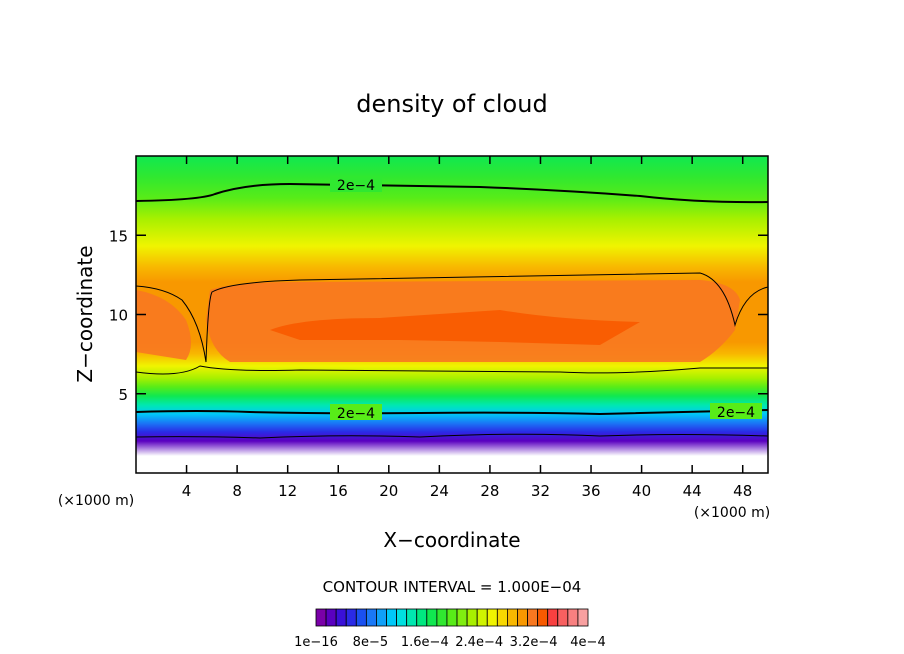 This screenshot has width=904, height=654. I want to click on colorbar-label: 4e−4, so click(587, 642).